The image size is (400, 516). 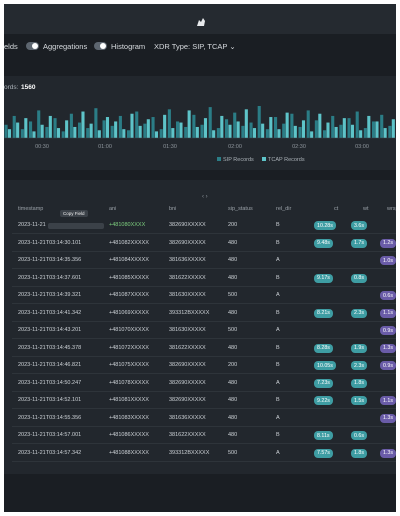 I want to click on table-cell: 2023-11-21T03:14:43.201, so click(x=50, y=330).